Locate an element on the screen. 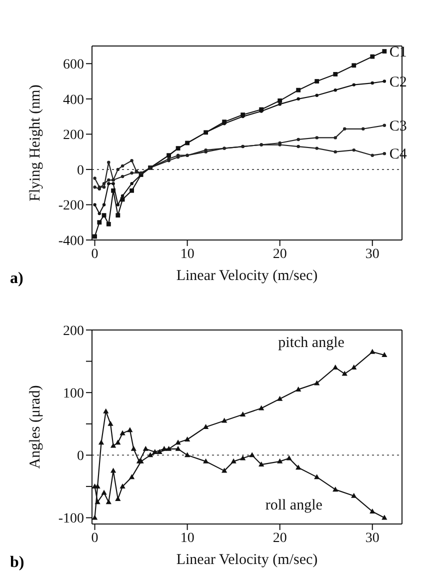 This screenshot has width=429, height=576. y-tick-label: -100 is located at coordinates (71, 519).